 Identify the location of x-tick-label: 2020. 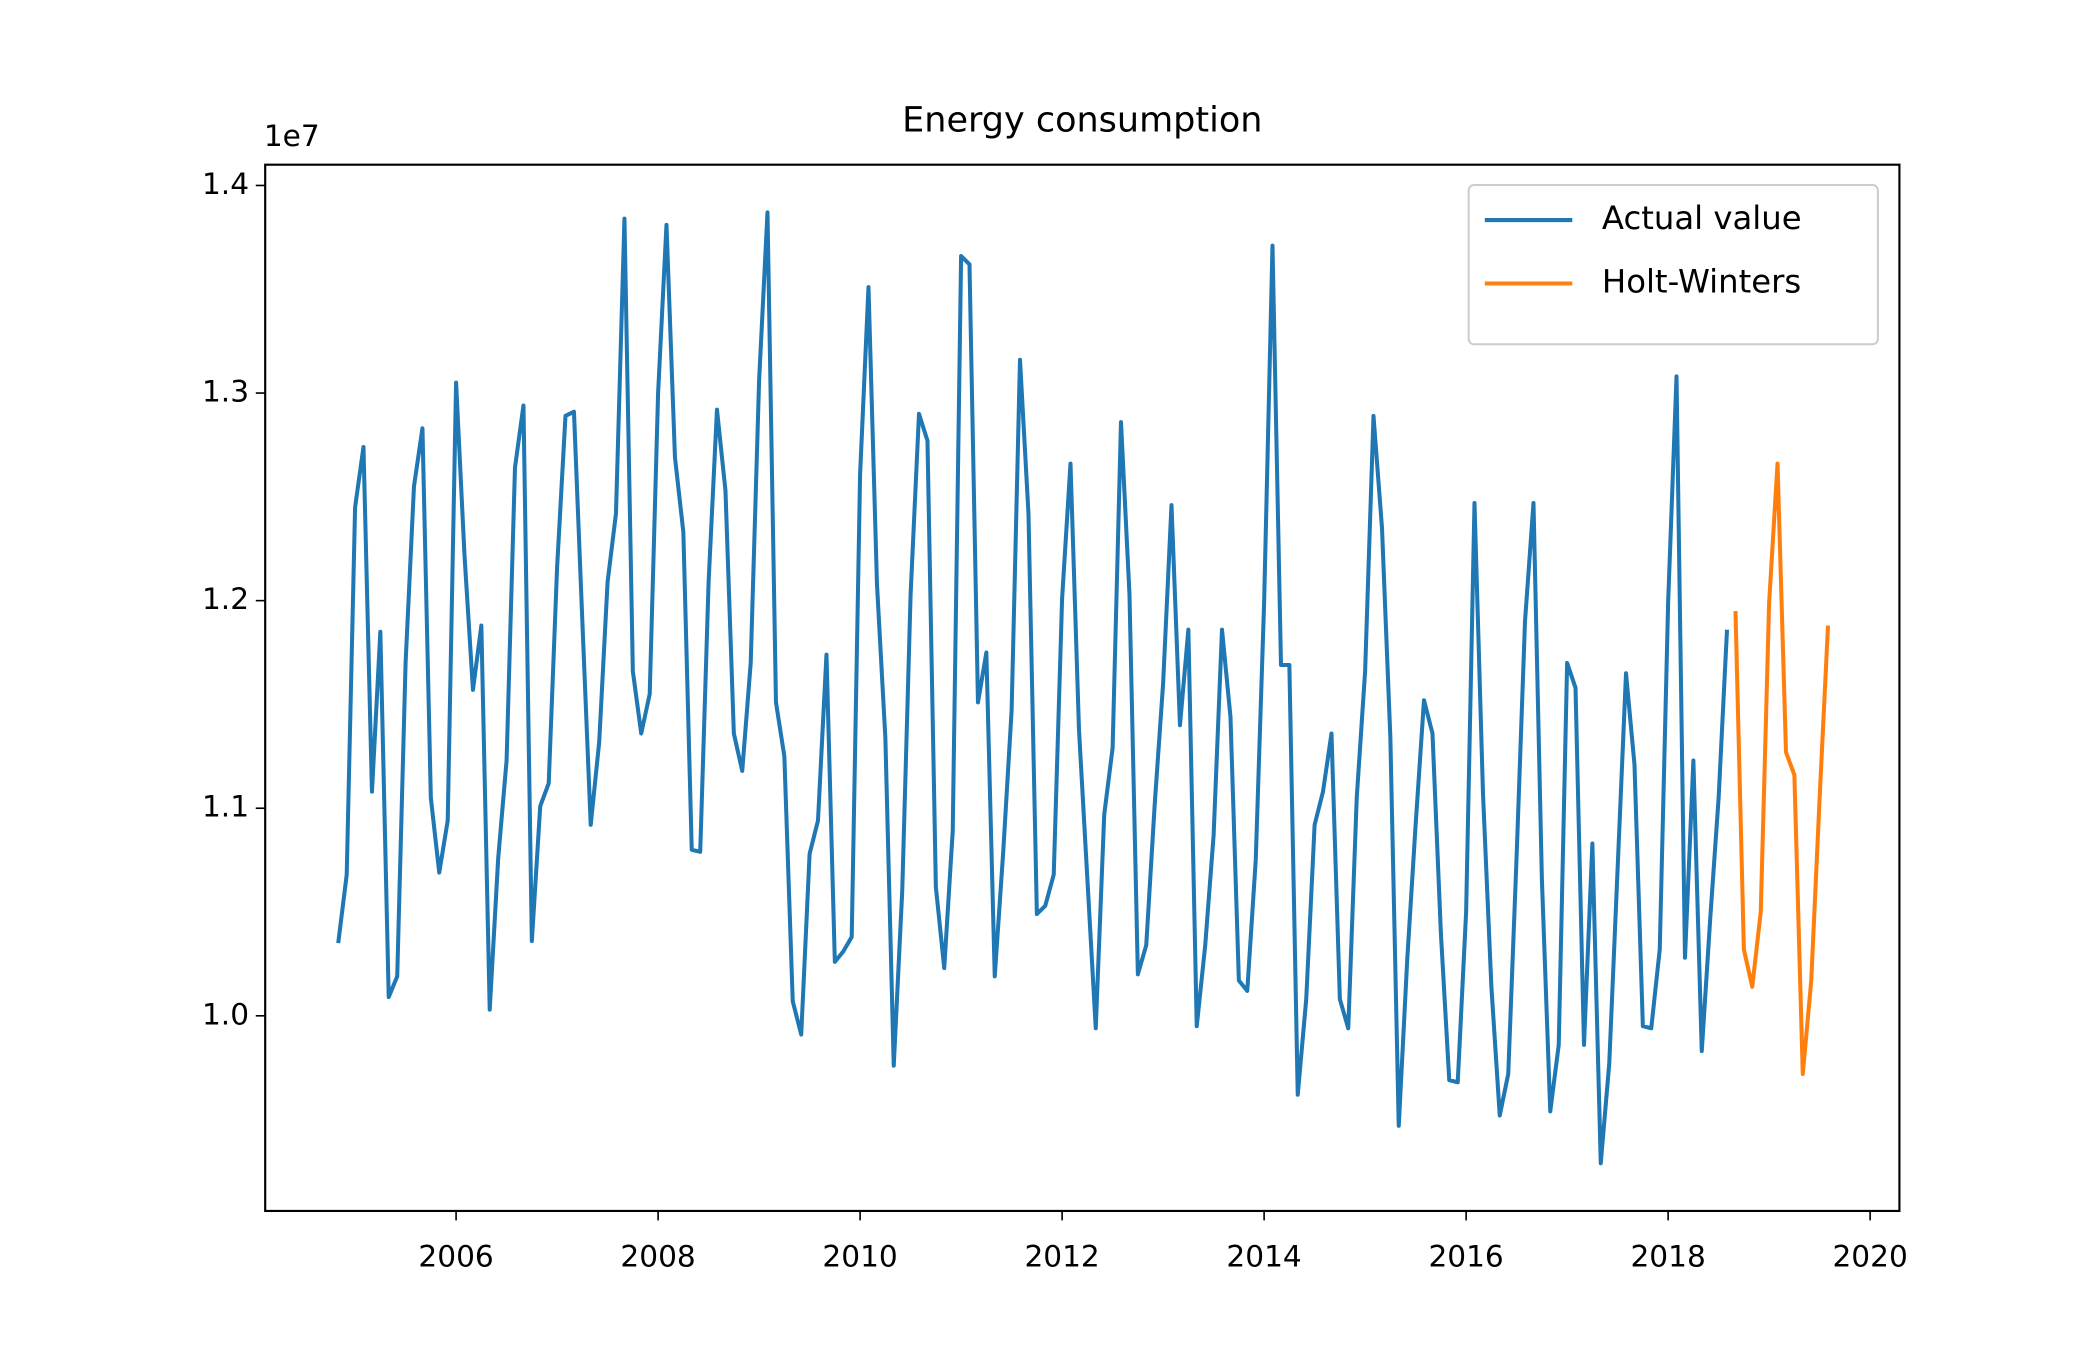
(1869, 1256).